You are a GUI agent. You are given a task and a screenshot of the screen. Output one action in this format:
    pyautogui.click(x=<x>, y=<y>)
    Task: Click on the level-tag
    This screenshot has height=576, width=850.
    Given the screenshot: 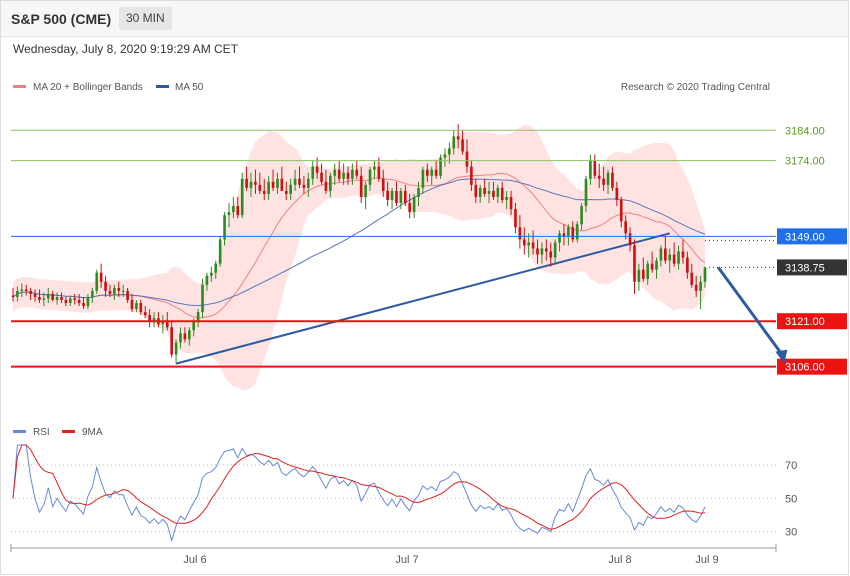 What is the action you would take?
    pyautogui.click(x=812, y=236)
    